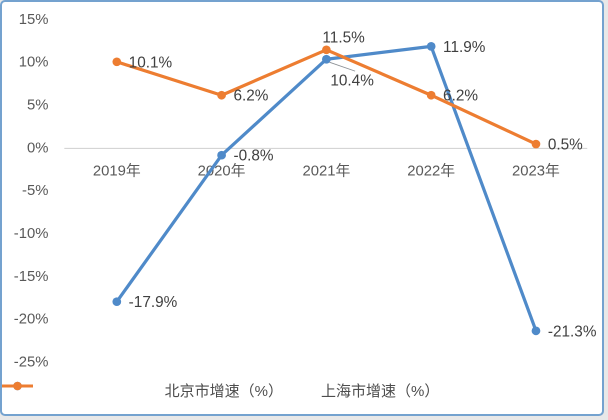  I want to click on data-label-0: -0.8%, so click(253, 156).